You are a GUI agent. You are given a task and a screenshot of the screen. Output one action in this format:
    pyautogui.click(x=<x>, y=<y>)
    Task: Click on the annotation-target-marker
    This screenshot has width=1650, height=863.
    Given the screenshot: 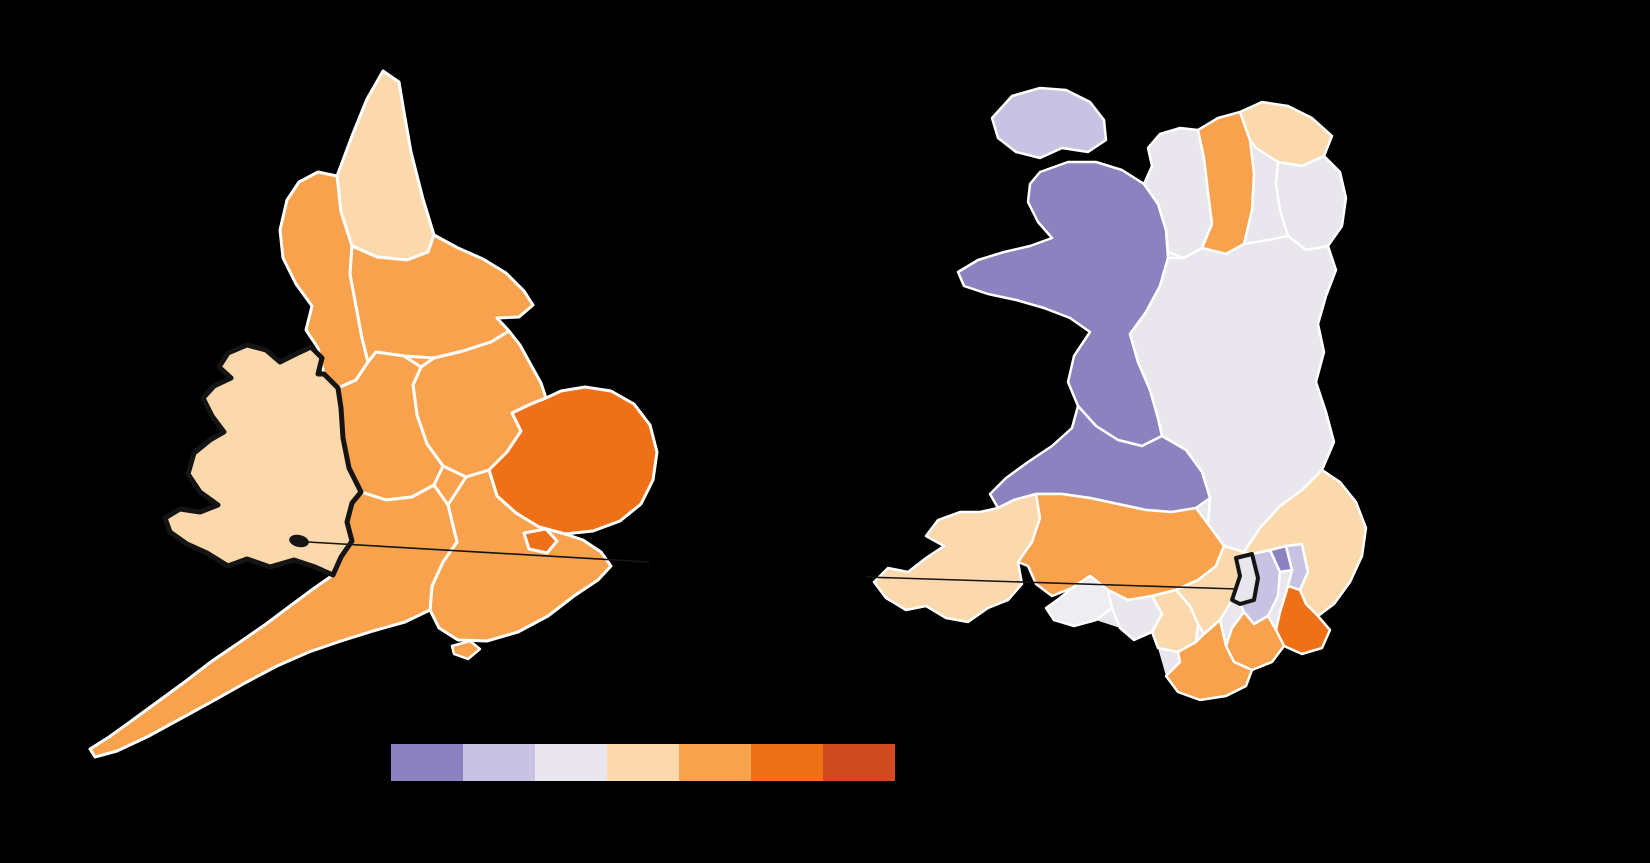 What is the action you would take?
    pyautogui.click(x=299, y=541)
    